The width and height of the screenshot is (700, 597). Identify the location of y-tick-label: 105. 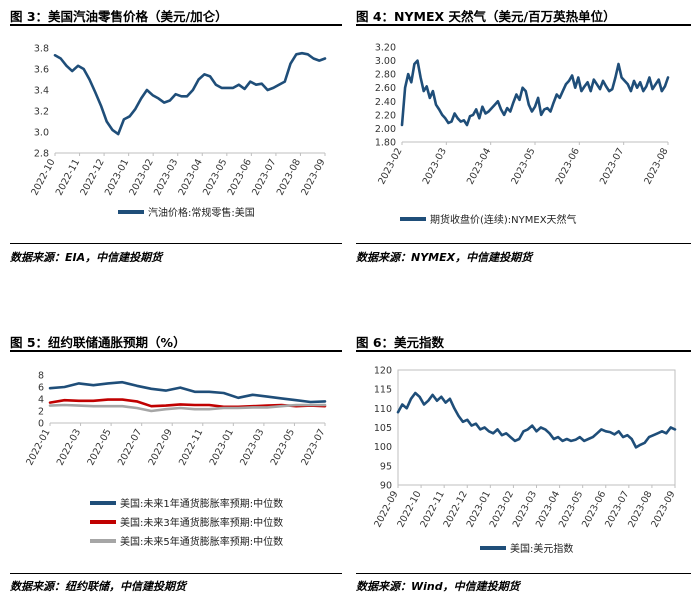
(383, 428).